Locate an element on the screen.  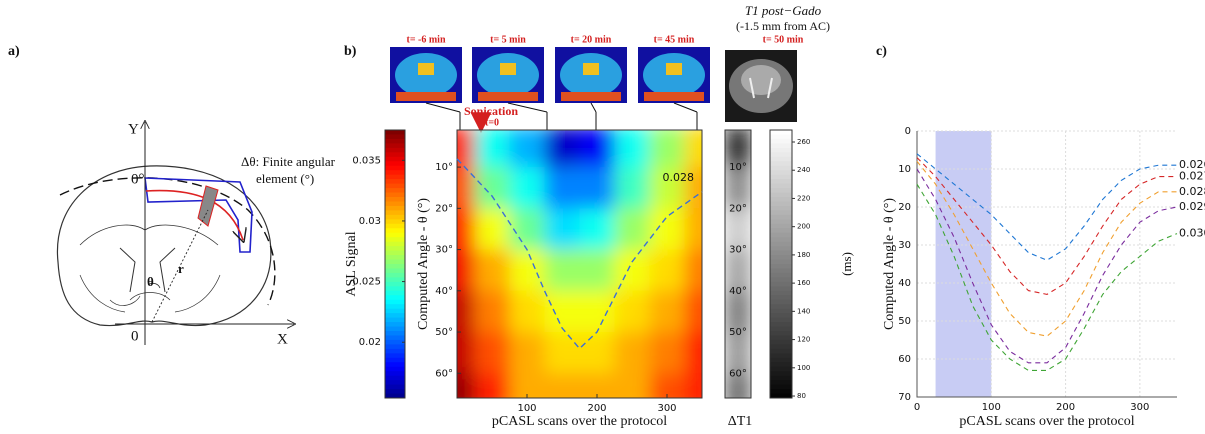
colorbar-tick-label: 140 is located at coordinates (803, 311).